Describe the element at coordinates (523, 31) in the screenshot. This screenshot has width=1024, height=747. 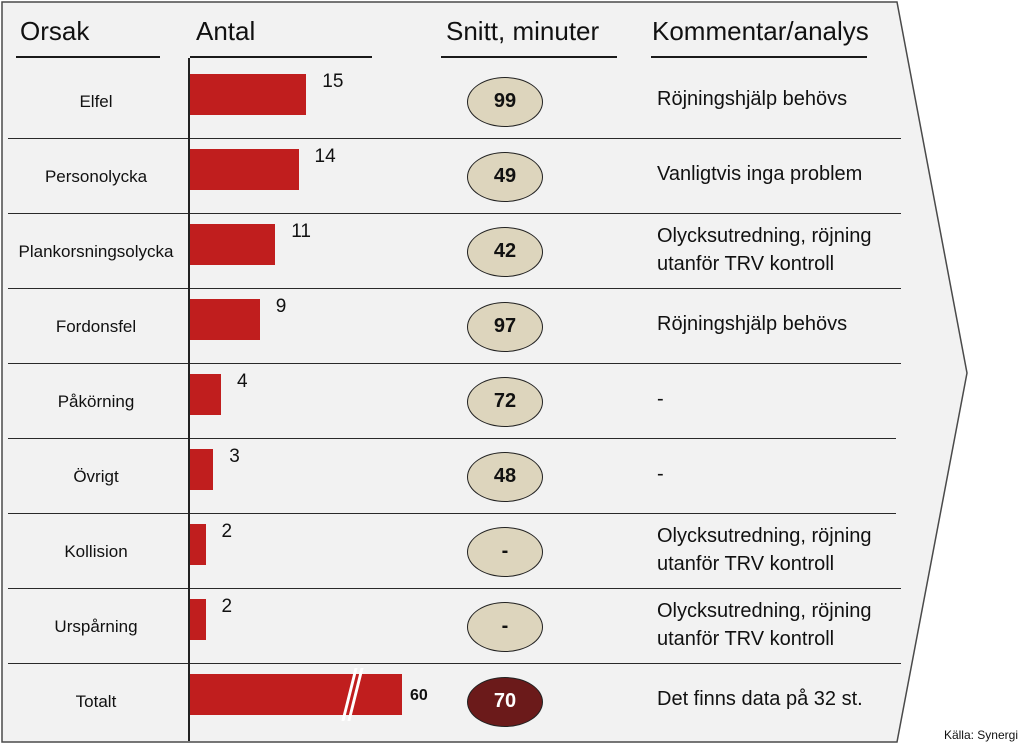
I see `header-snitt: Snitt, minuter` at that location.